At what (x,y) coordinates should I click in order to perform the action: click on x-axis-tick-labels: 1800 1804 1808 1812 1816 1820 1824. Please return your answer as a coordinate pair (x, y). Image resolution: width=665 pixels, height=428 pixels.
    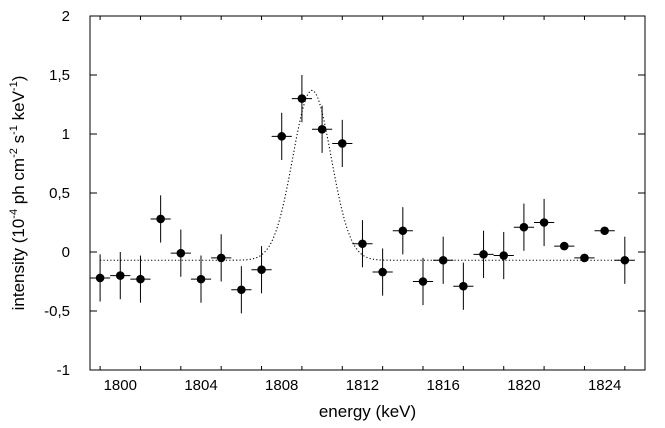
    Looking at the image, I should click on (363, 385).